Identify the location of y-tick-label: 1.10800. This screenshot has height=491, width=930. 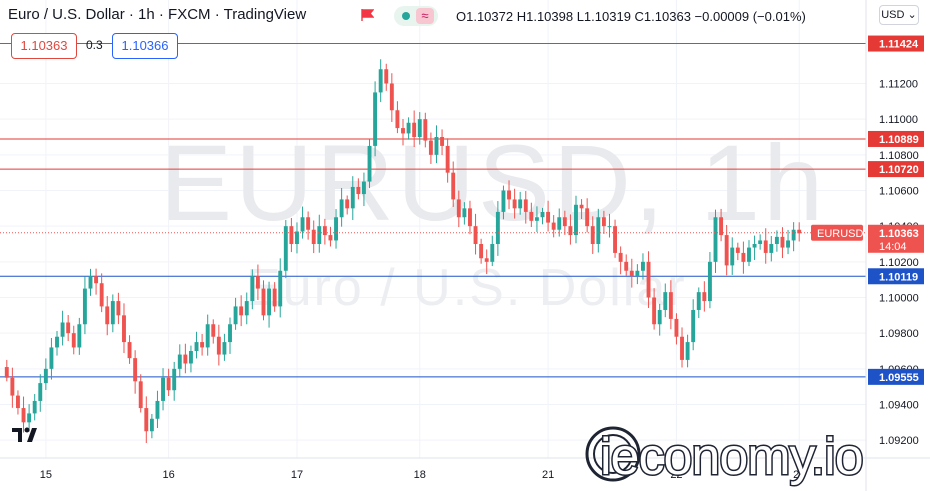
(899, 156).